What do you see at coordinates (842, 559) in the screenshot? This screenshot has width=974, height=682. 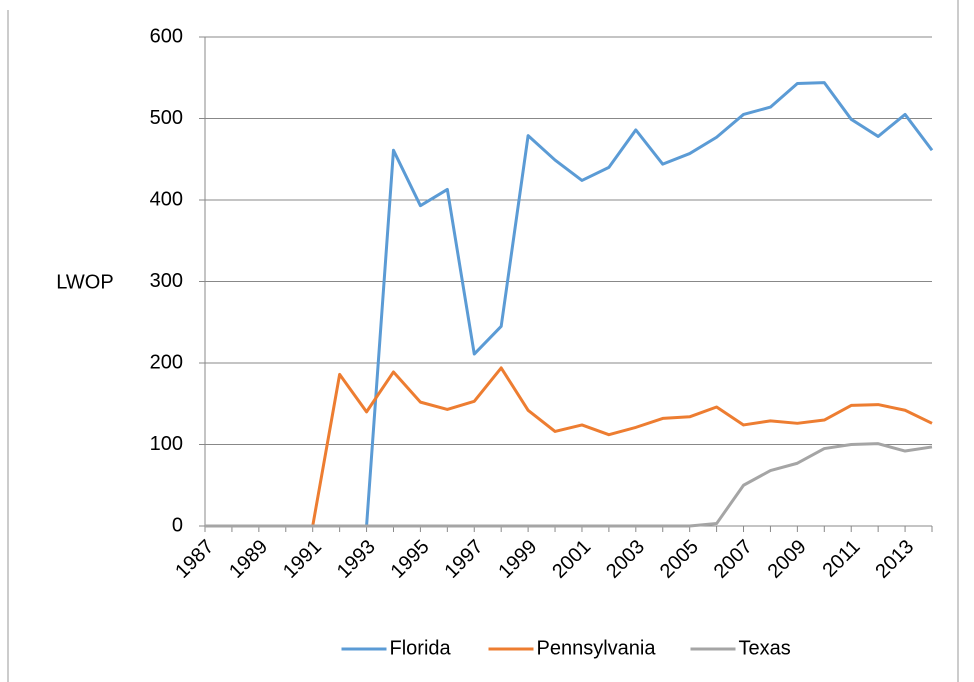 I see `x-tick-label: 2011` at bounding box center [842, 559].